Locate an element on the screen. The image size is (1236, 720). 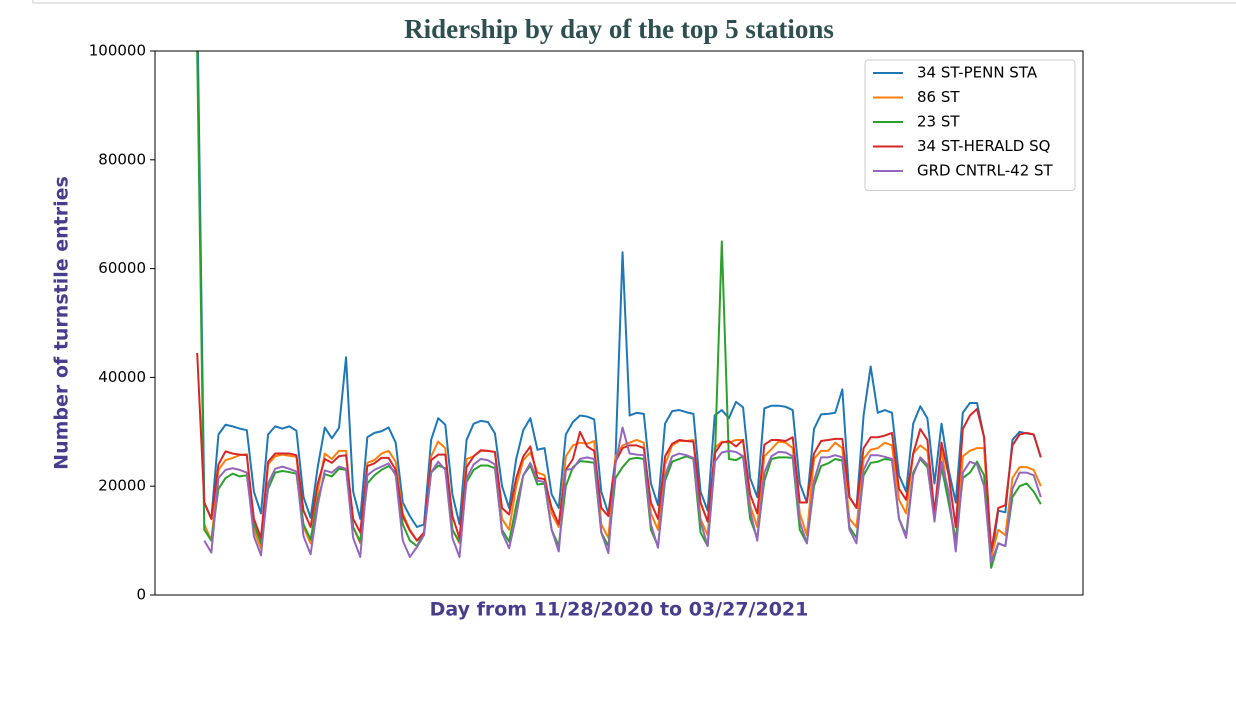
y-tick-label: 40000 is located at coordinates (122, 377).